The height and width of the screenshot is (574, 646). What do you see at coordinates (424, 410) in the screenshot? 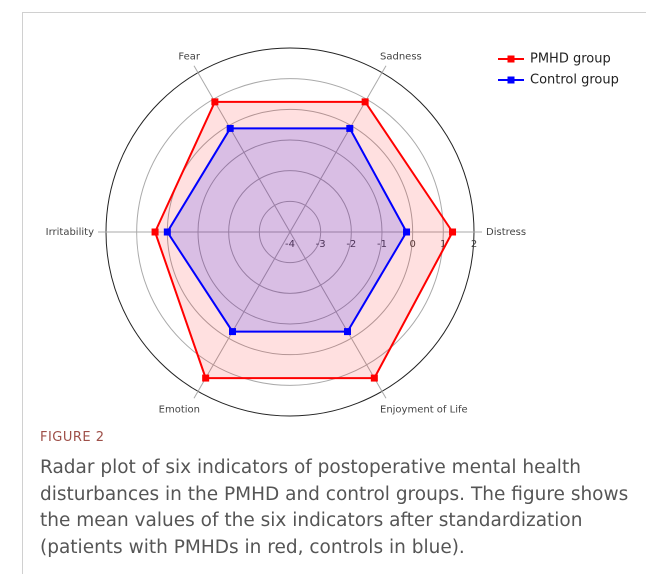
I see `category-label: Enjoyment of Life` at bounding box center [424, 410].